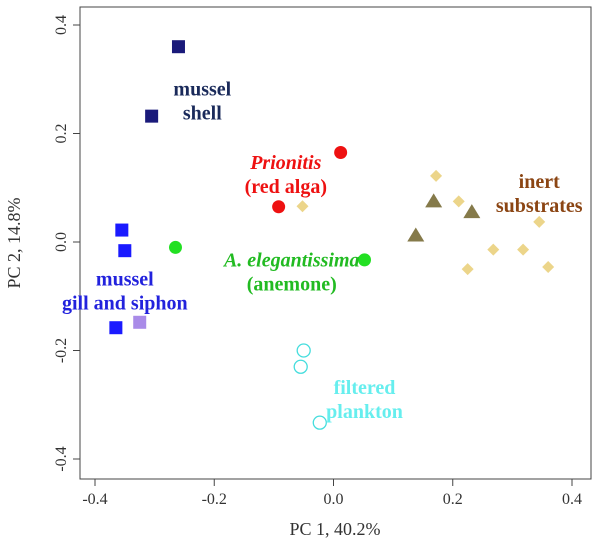 The height and width of the screenshot is (546, 600). What do you see at coordinates (285, 163) in the screenshot?
I see `group-label-line: Prionitis` at bounding box center [285, 163].